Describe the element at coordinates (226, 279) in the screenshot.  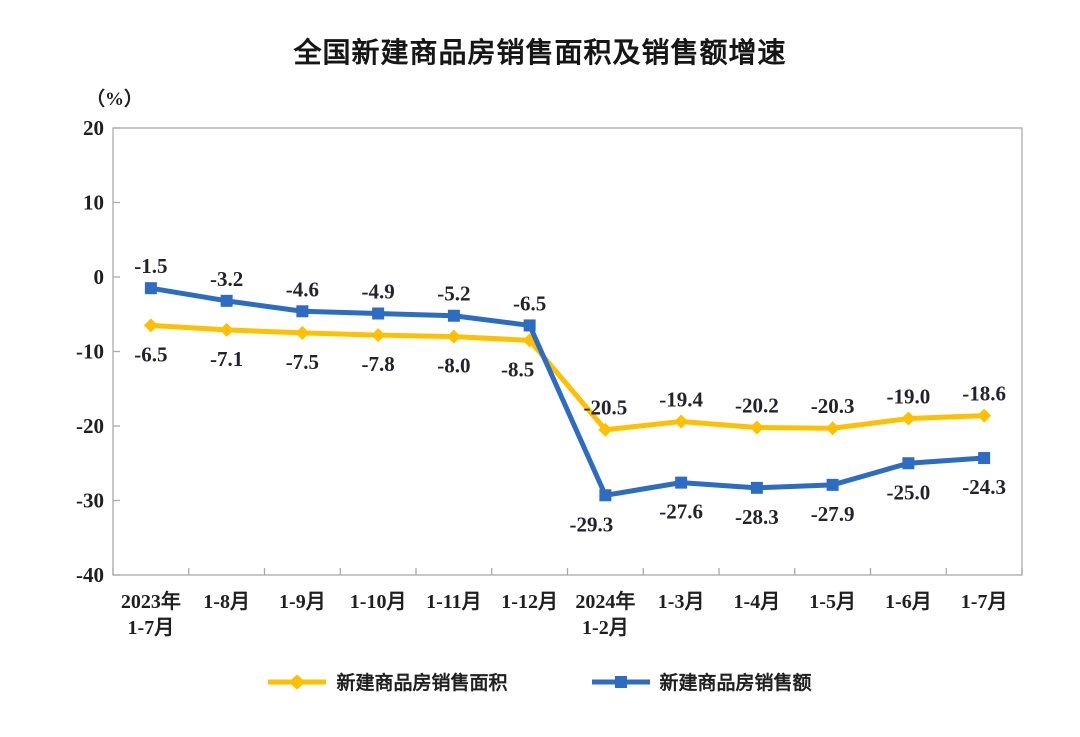
I see `svg-text: -3.2` at that location.